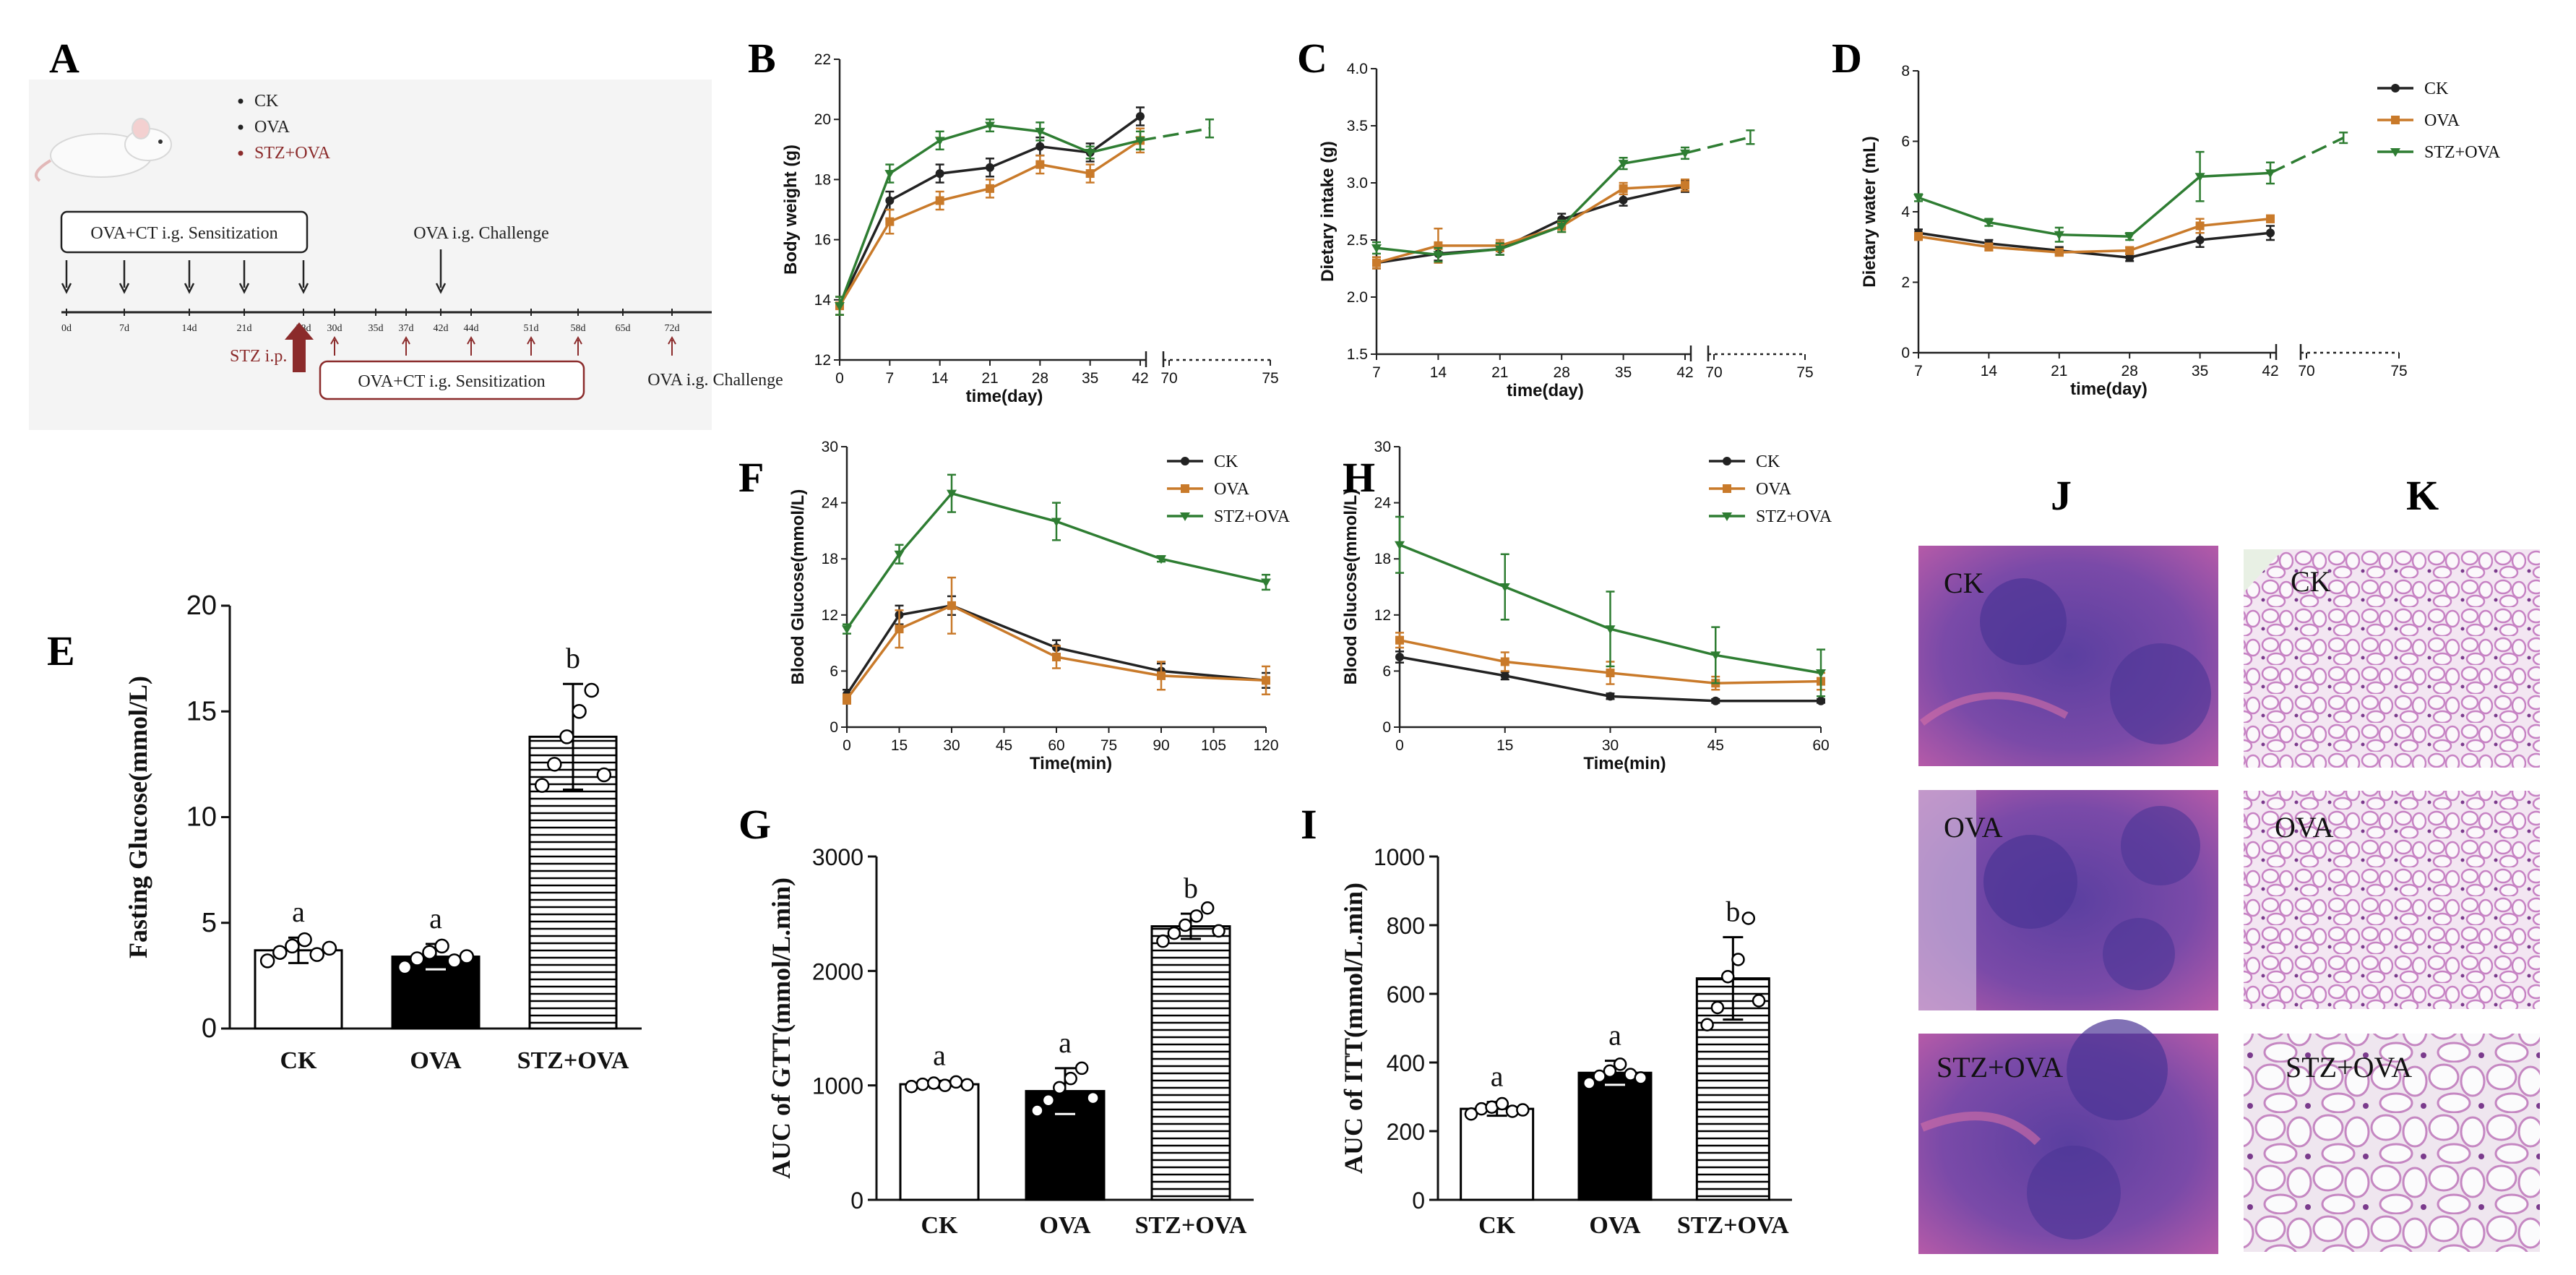  What do you see at coordinates (1004, 745) in the screenshot?
I see `x-tick-label: 45` at bounding box center [1004, 745].